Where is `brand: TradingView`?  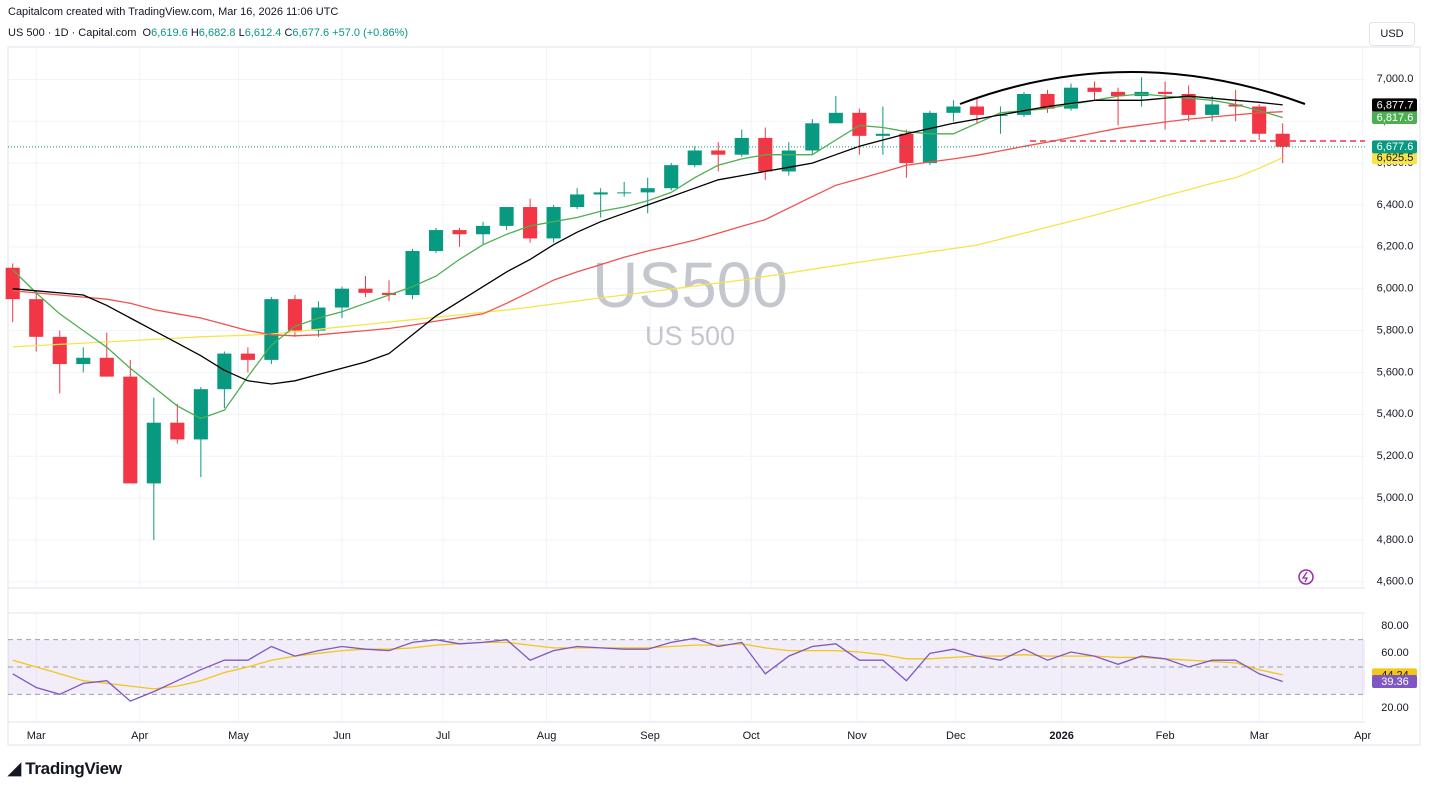 brand: TradingView is located at coordinates (73, 768).